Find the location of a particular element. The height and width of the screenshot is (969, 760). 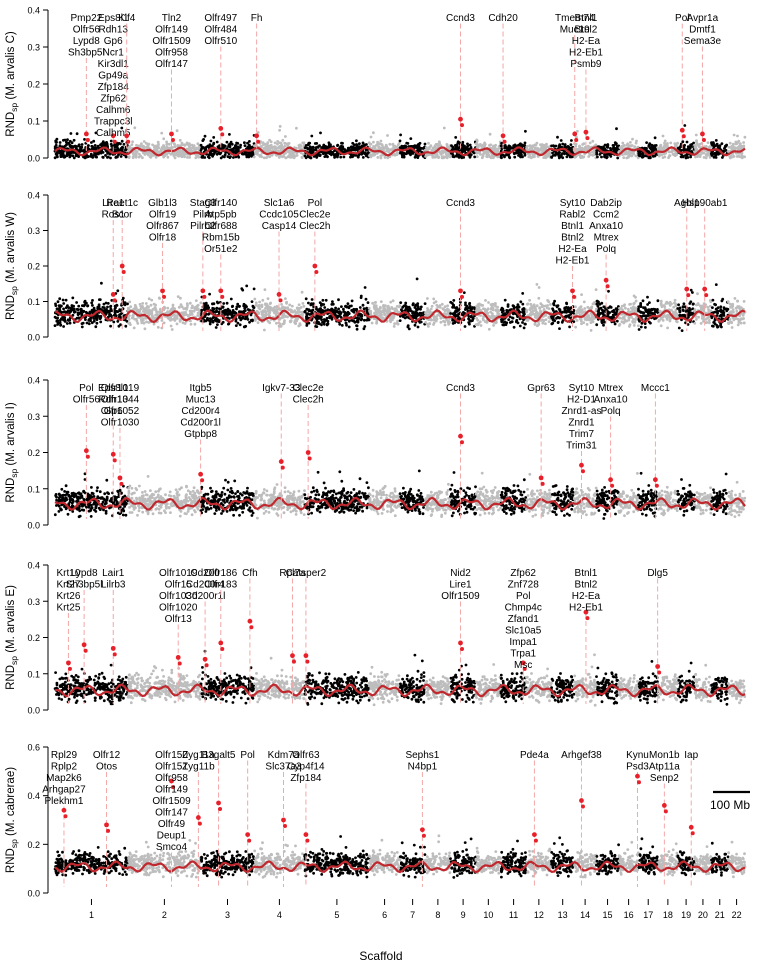

gene-label: Zfp184 is located at coordinates (114, 87).